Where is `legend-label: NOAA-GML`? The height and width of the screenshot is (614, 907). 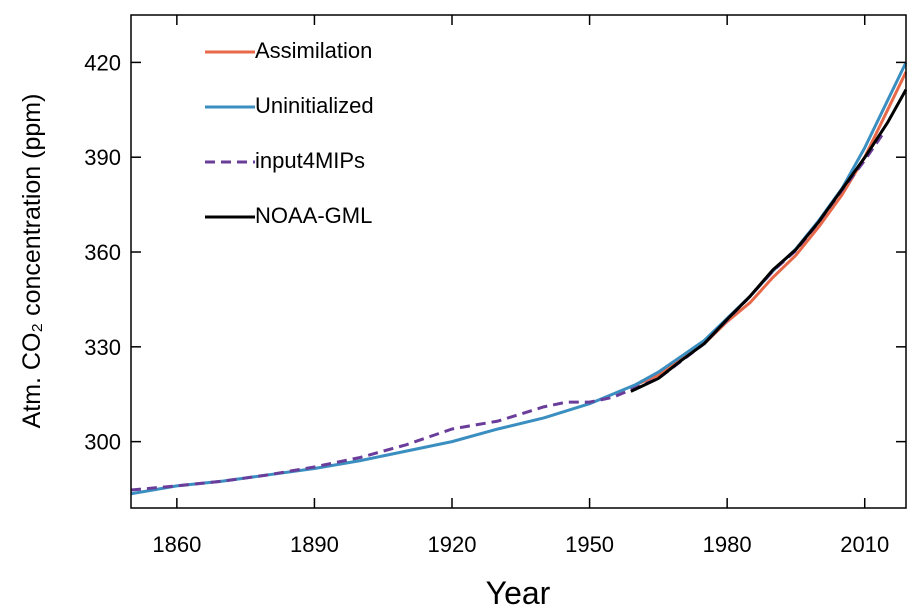 legend-label: NOAA-GML is located at coordinates (313, 215).